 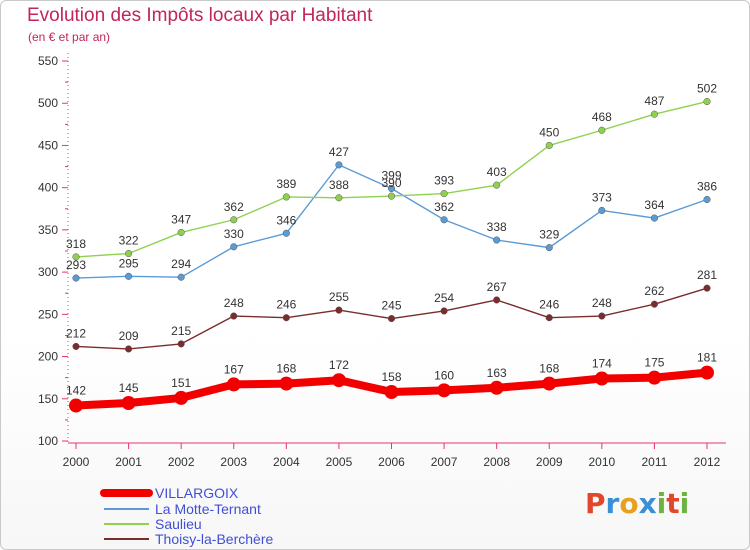 I want to click on y-tick-label: 500, so click(x=48, y=103).